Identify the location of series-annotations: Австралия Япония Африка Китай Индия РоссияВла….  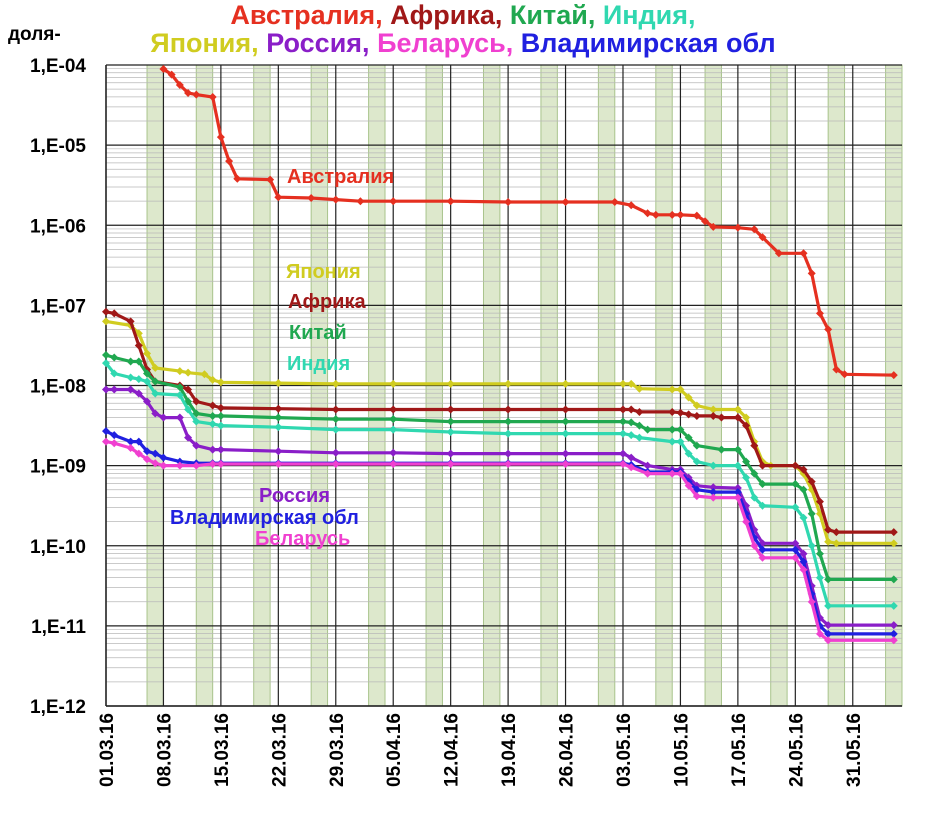
(282, 358).